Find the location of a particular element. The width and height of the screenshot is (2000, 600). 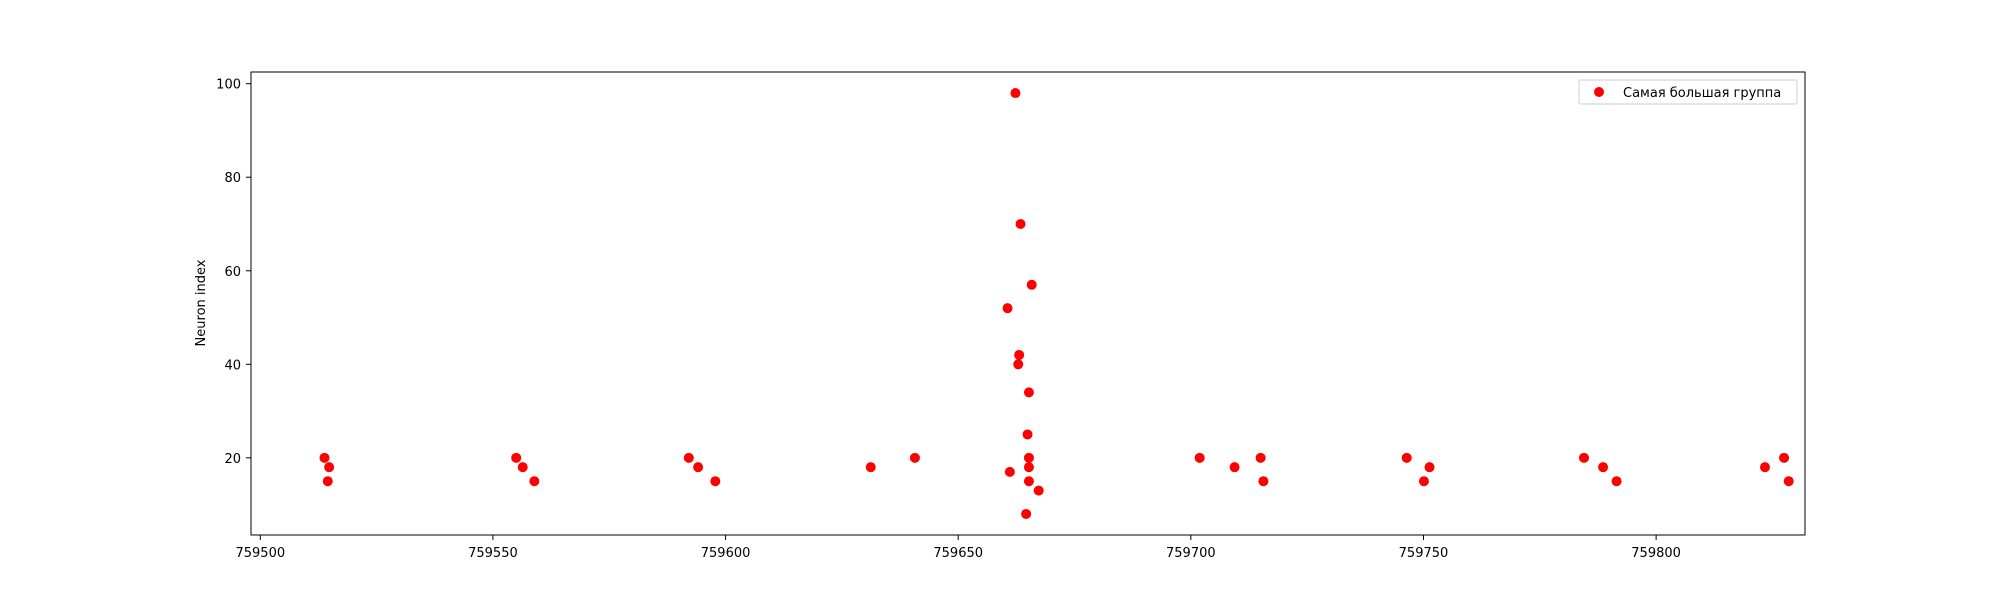

legend-box is located at coordinates (1688, 92).